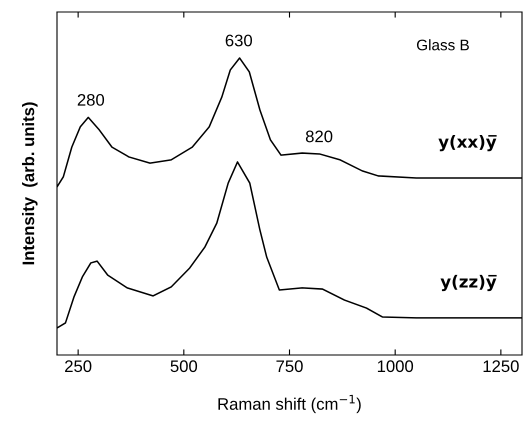 This screenshot has height=432, width=526. I want to click on y-axis-title: Intensity (arb. units), so click(30, 183).